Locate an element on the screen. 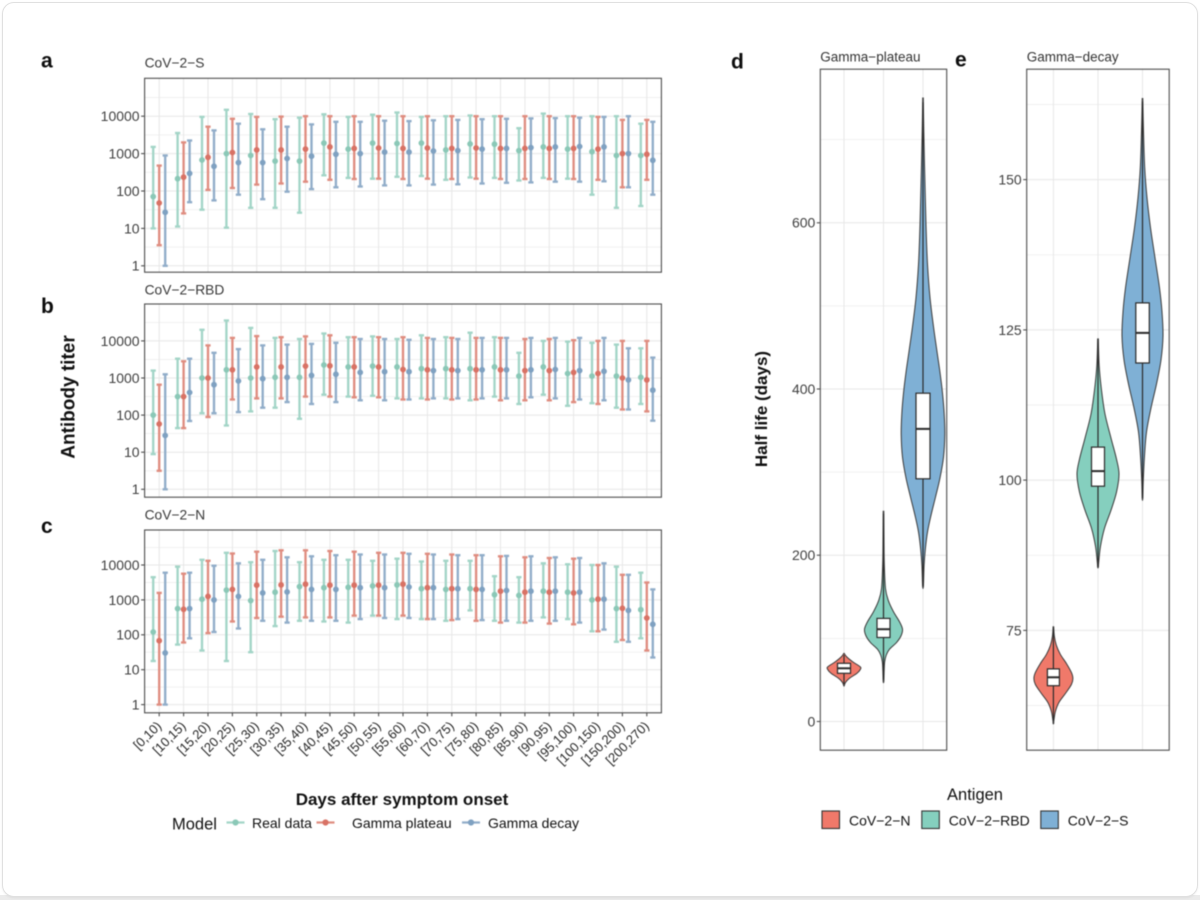  svg-text: Gamma plateau is located at coordinates (402, 823).